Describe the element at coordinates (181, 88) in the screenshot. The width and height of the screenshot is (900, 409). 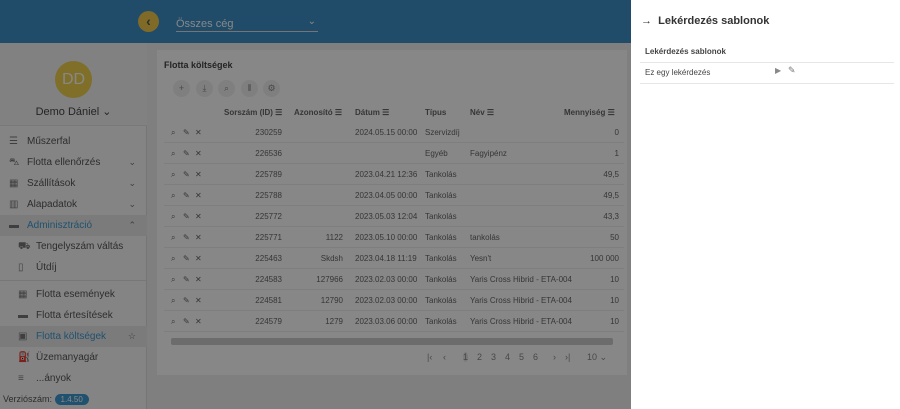
I see `add-button: +` at that location.